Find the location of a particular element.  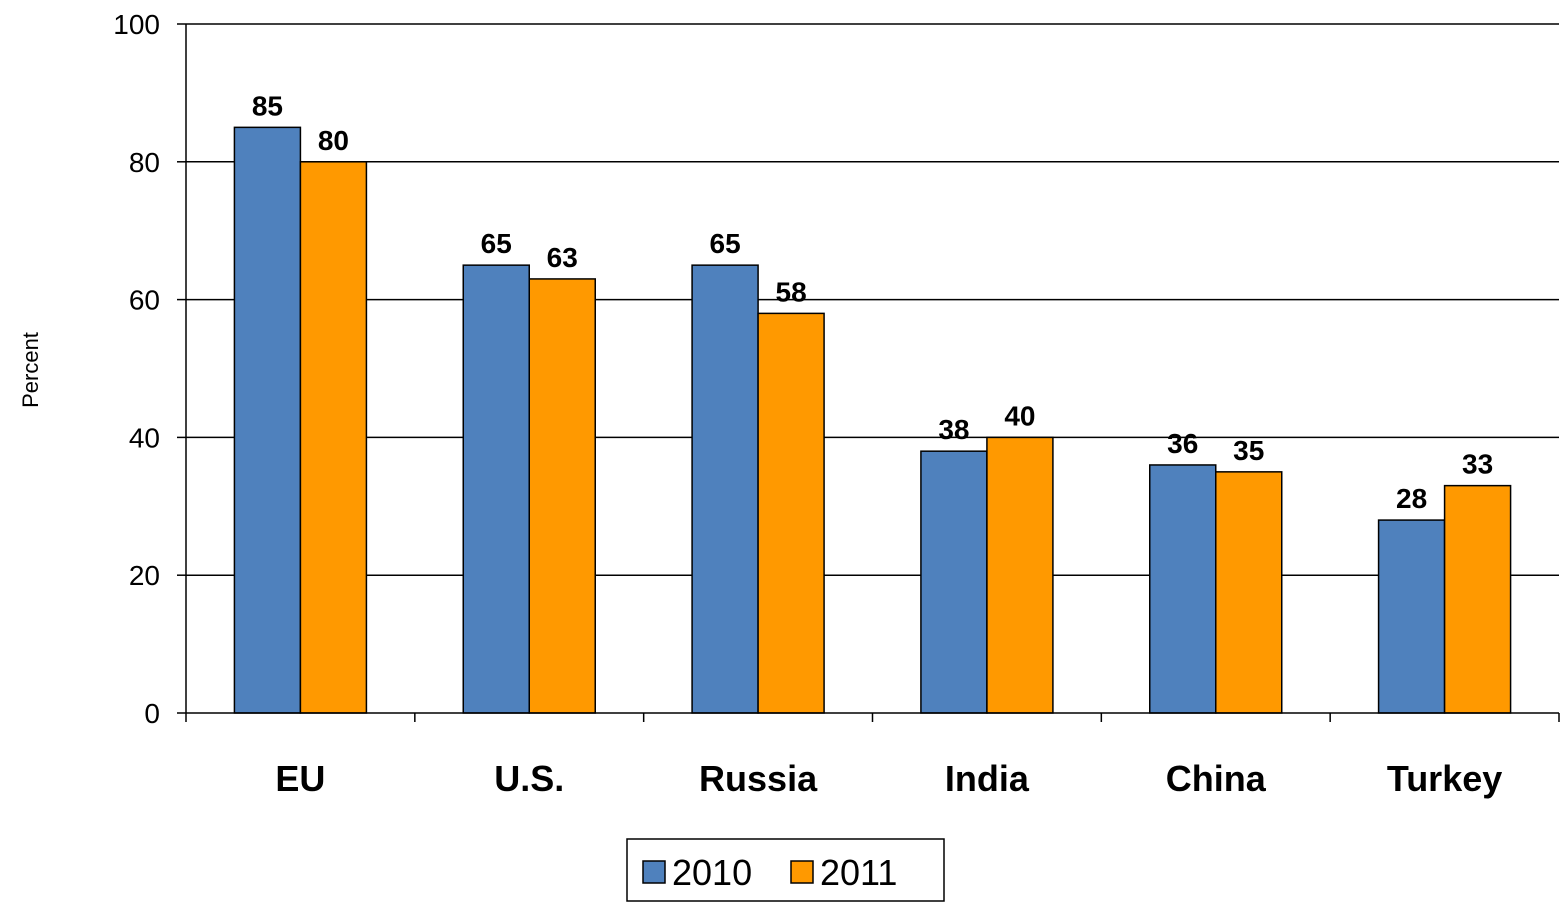

x-tick-label-russia: Russia is located at coordinates (758, 778).